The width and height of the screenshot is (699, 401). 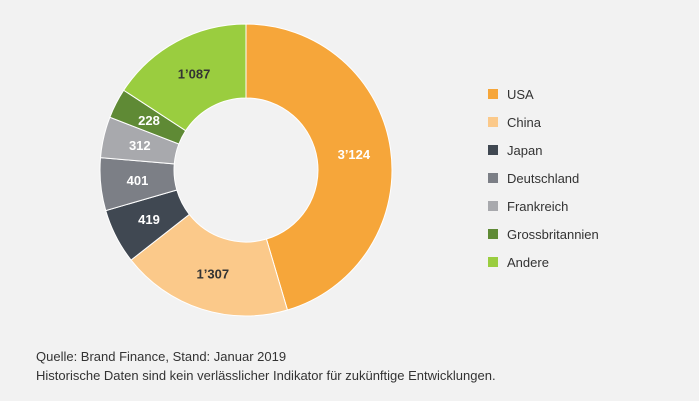 I want to click on slice-china, so click(x=209, y=265).